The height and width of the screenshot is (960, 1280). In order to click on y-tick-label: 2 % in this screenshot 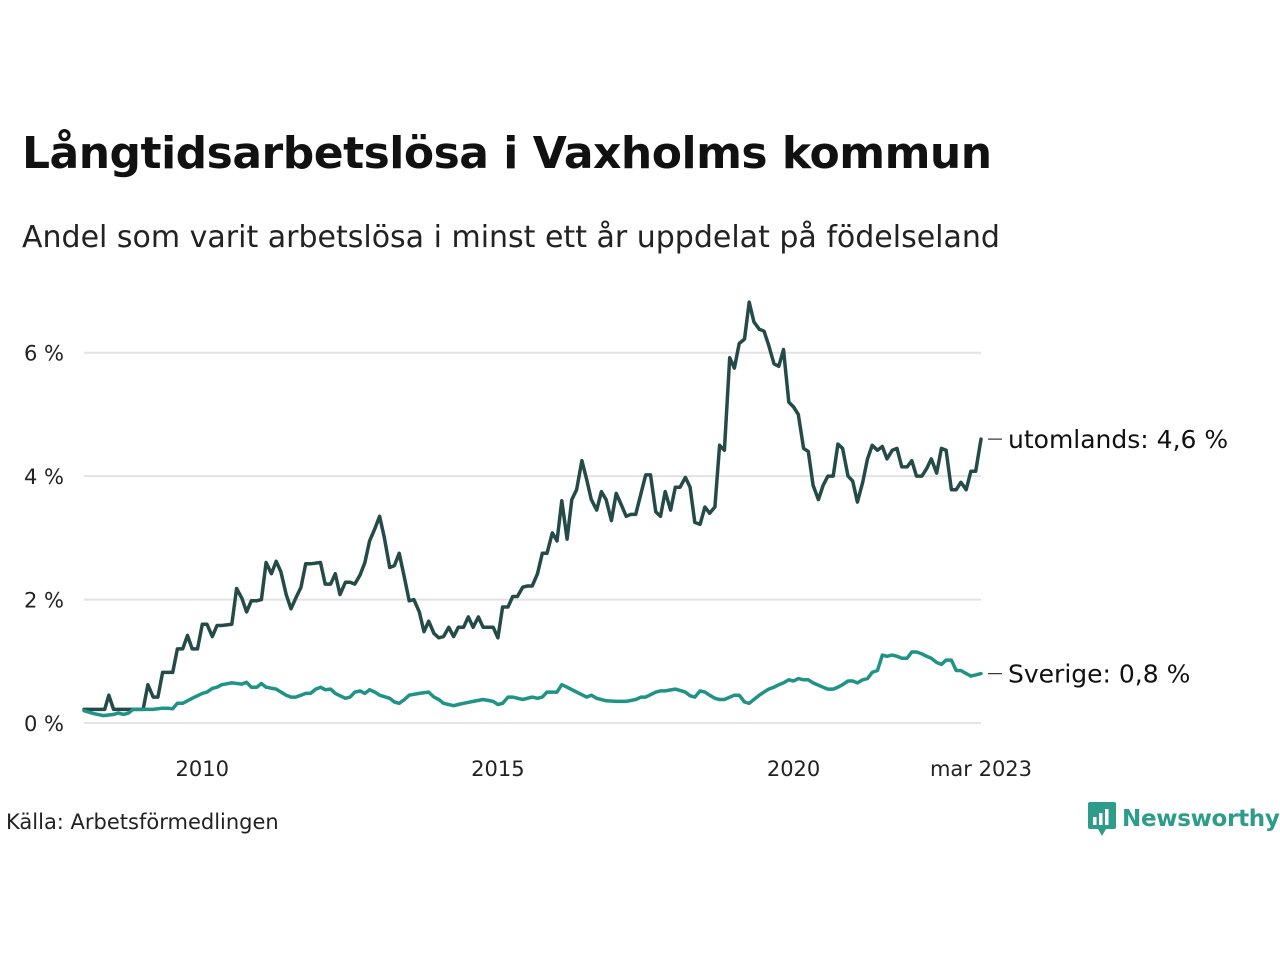, I will do `click(44, 601)`.